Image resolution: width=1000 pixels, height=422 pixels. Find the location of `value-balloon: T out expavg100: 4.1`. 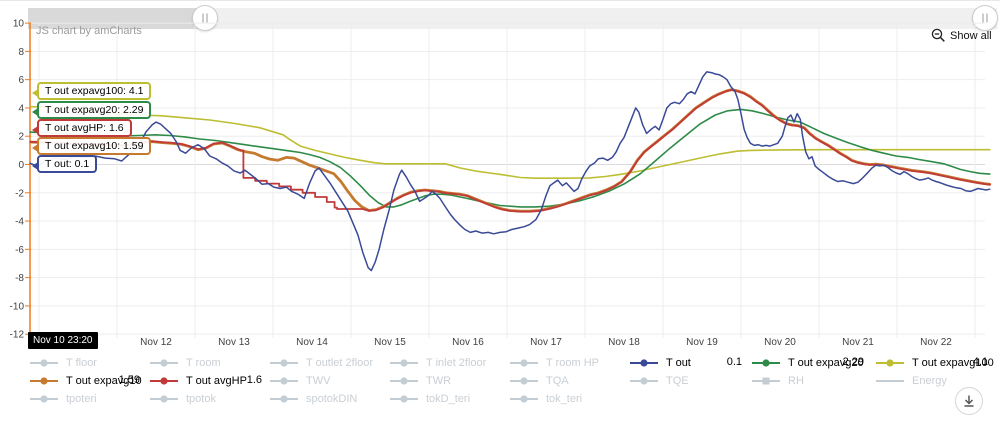

value-balloon: T out expavg100: 4.1 is located at coordinates (92, 91).